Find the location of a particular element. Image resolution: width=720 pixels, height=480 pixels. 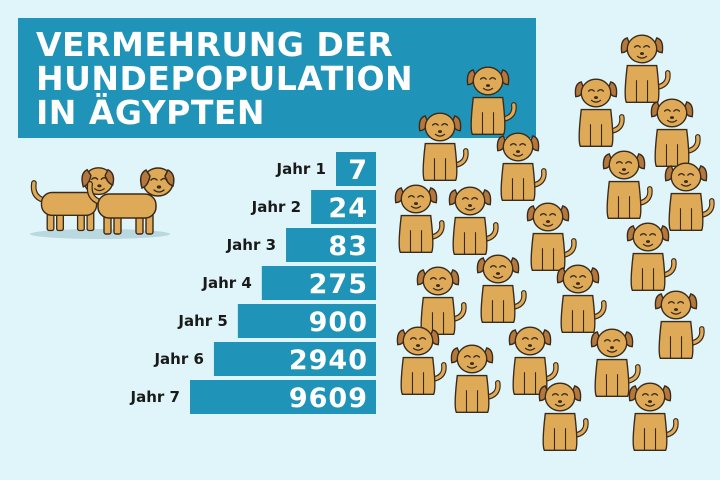

bar-label-1: Jahr 1 is located at coordinates (301, 169).